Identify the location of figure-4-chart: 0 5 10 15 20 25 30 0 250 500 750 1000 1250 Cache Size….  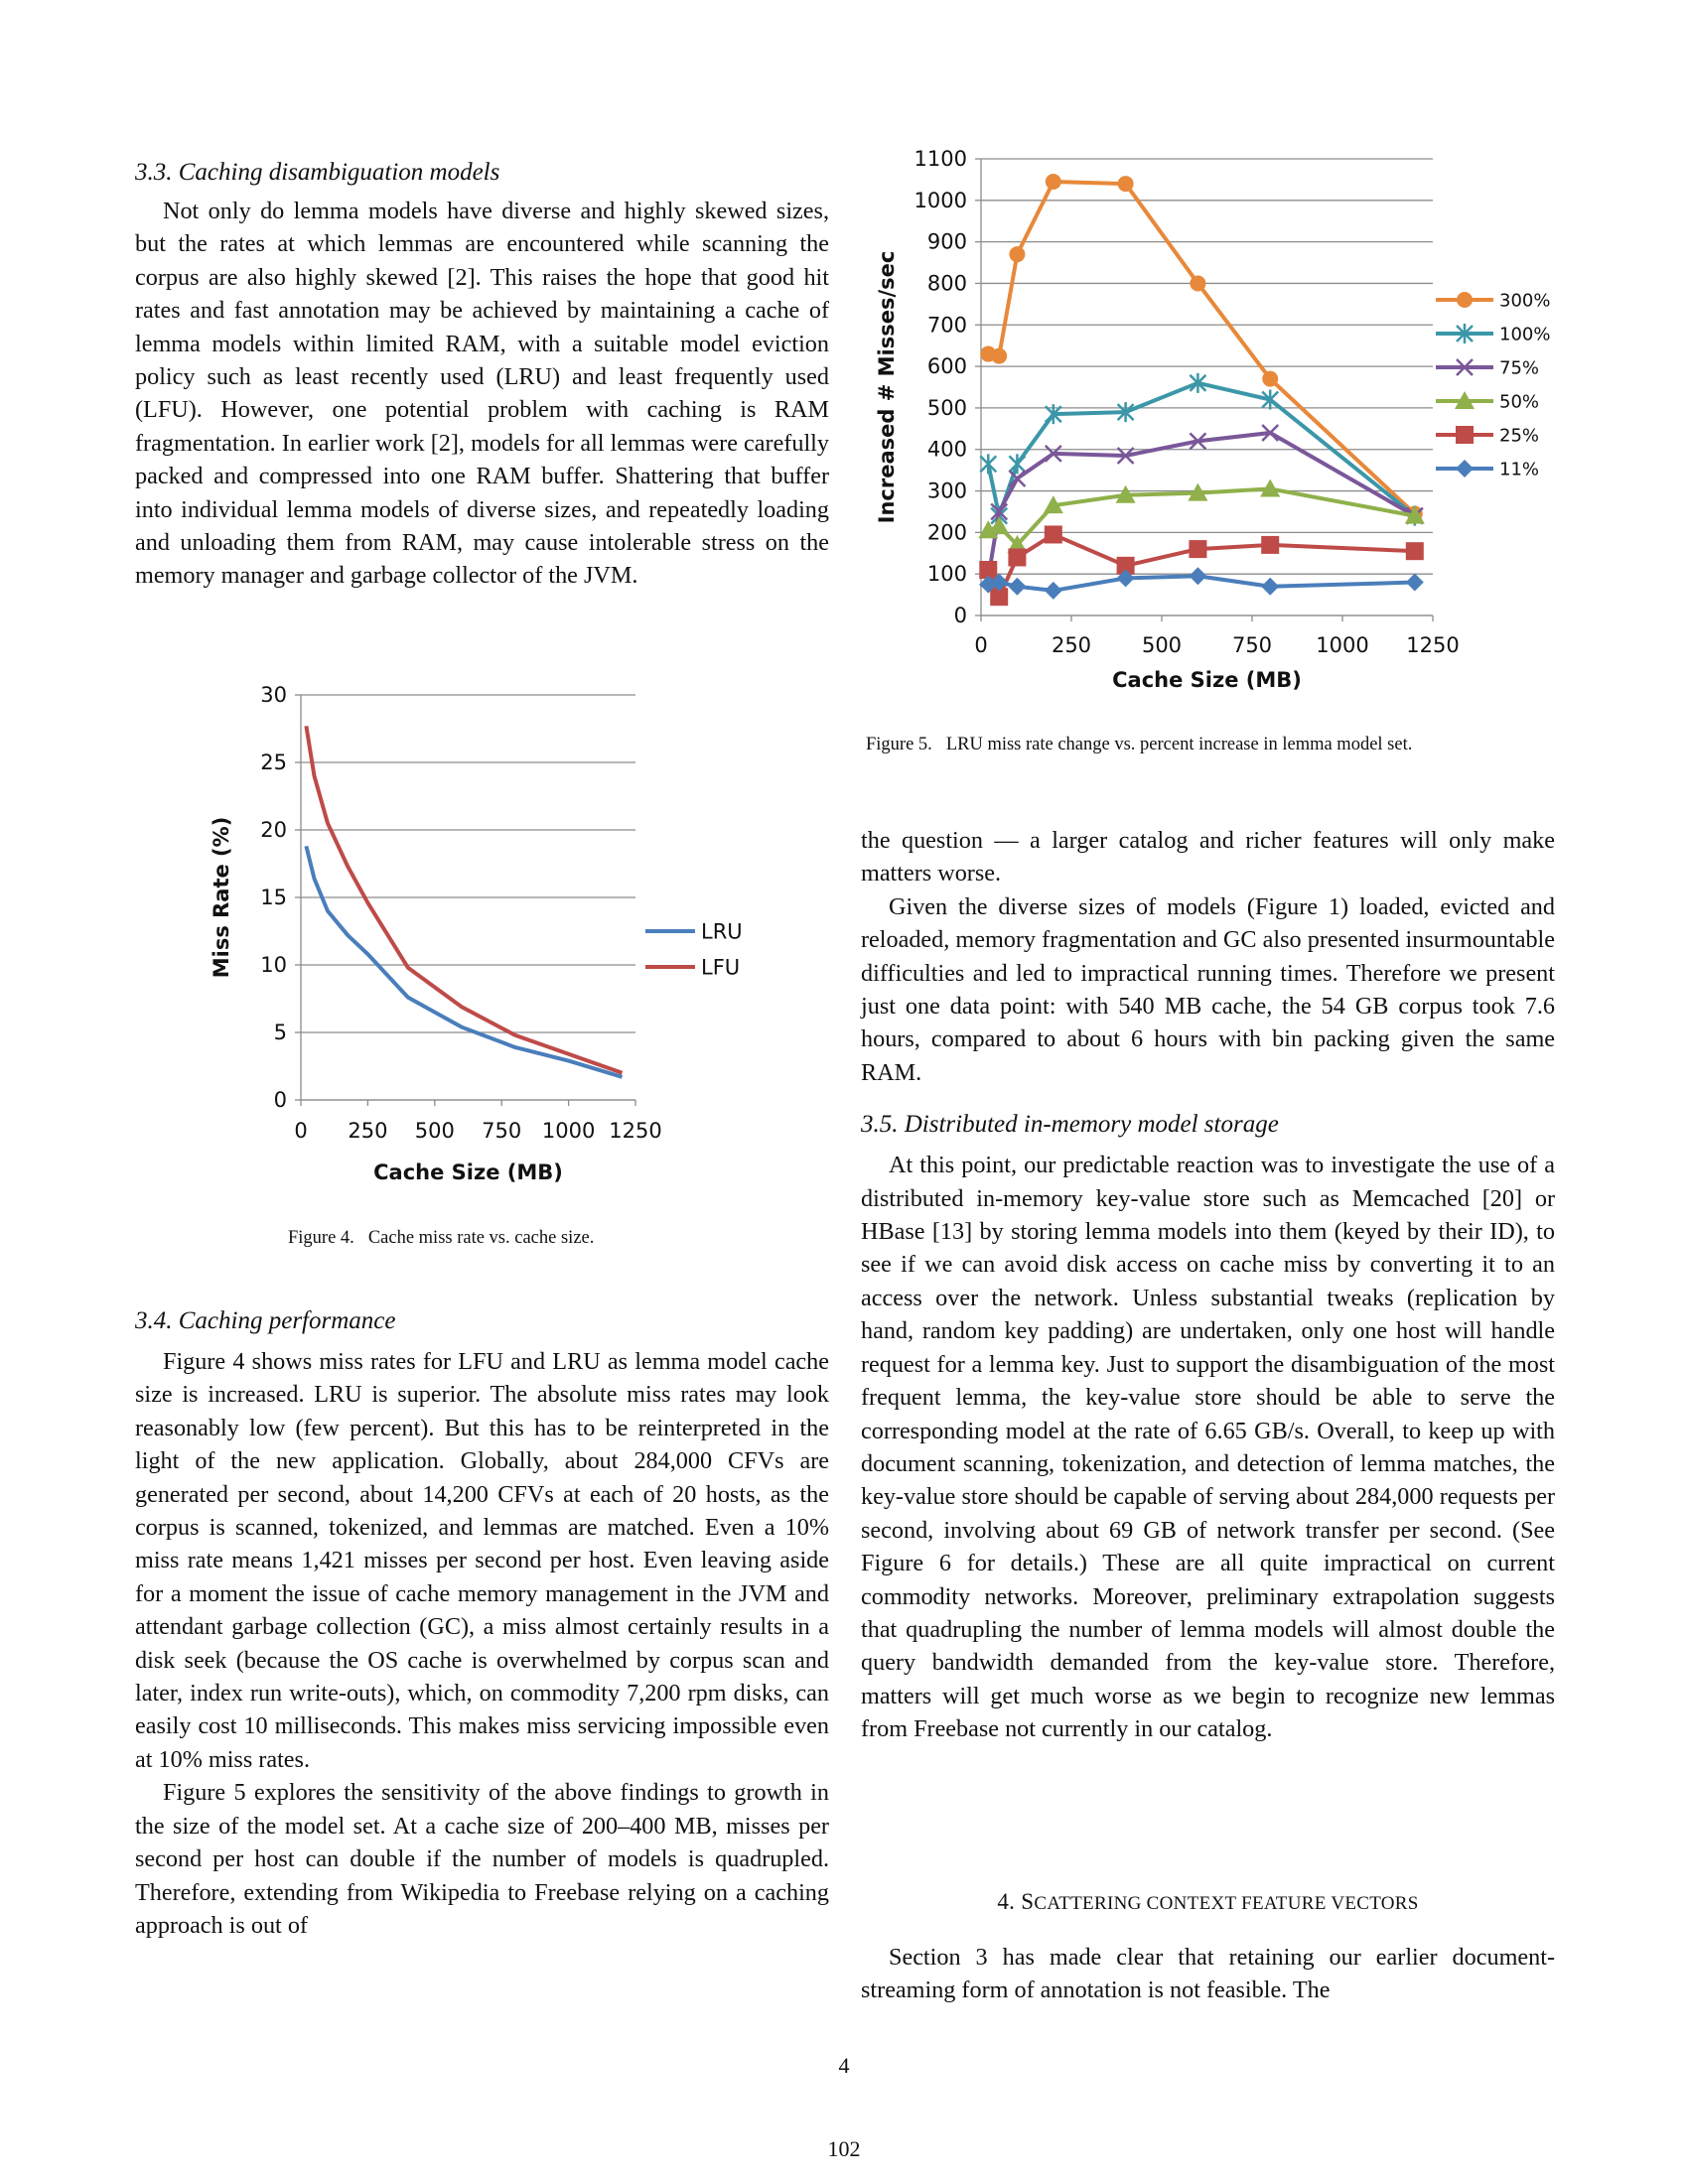
(476, 933).